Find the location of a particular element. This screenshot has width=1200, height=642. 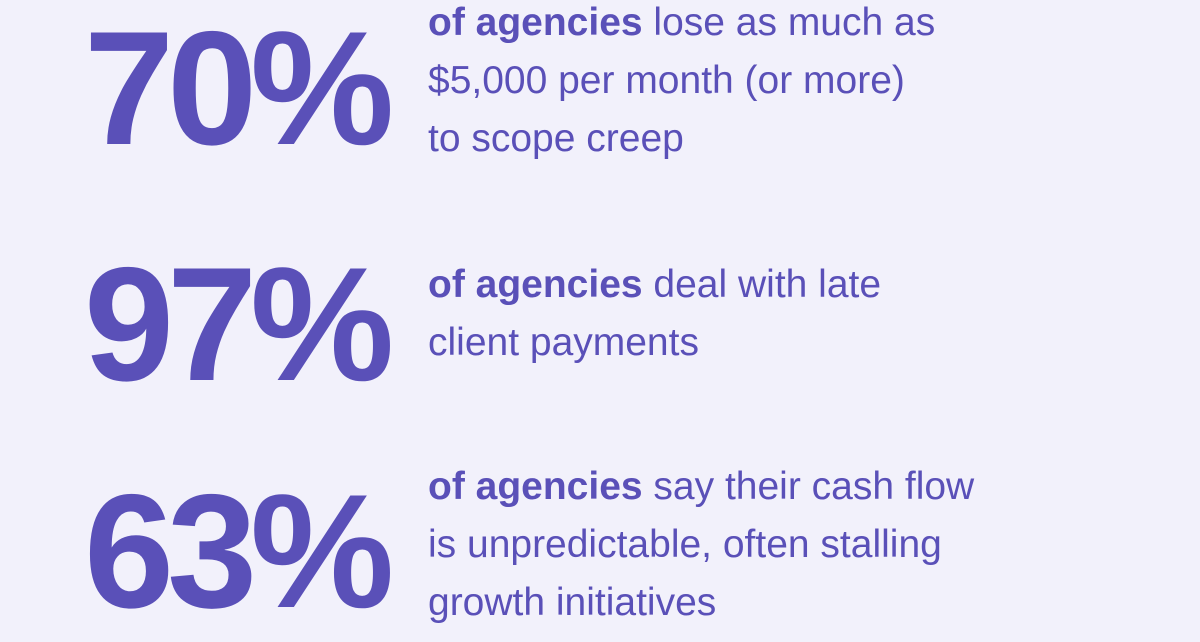

stat-text: say their cash flow is located at coordinates (808, 486).